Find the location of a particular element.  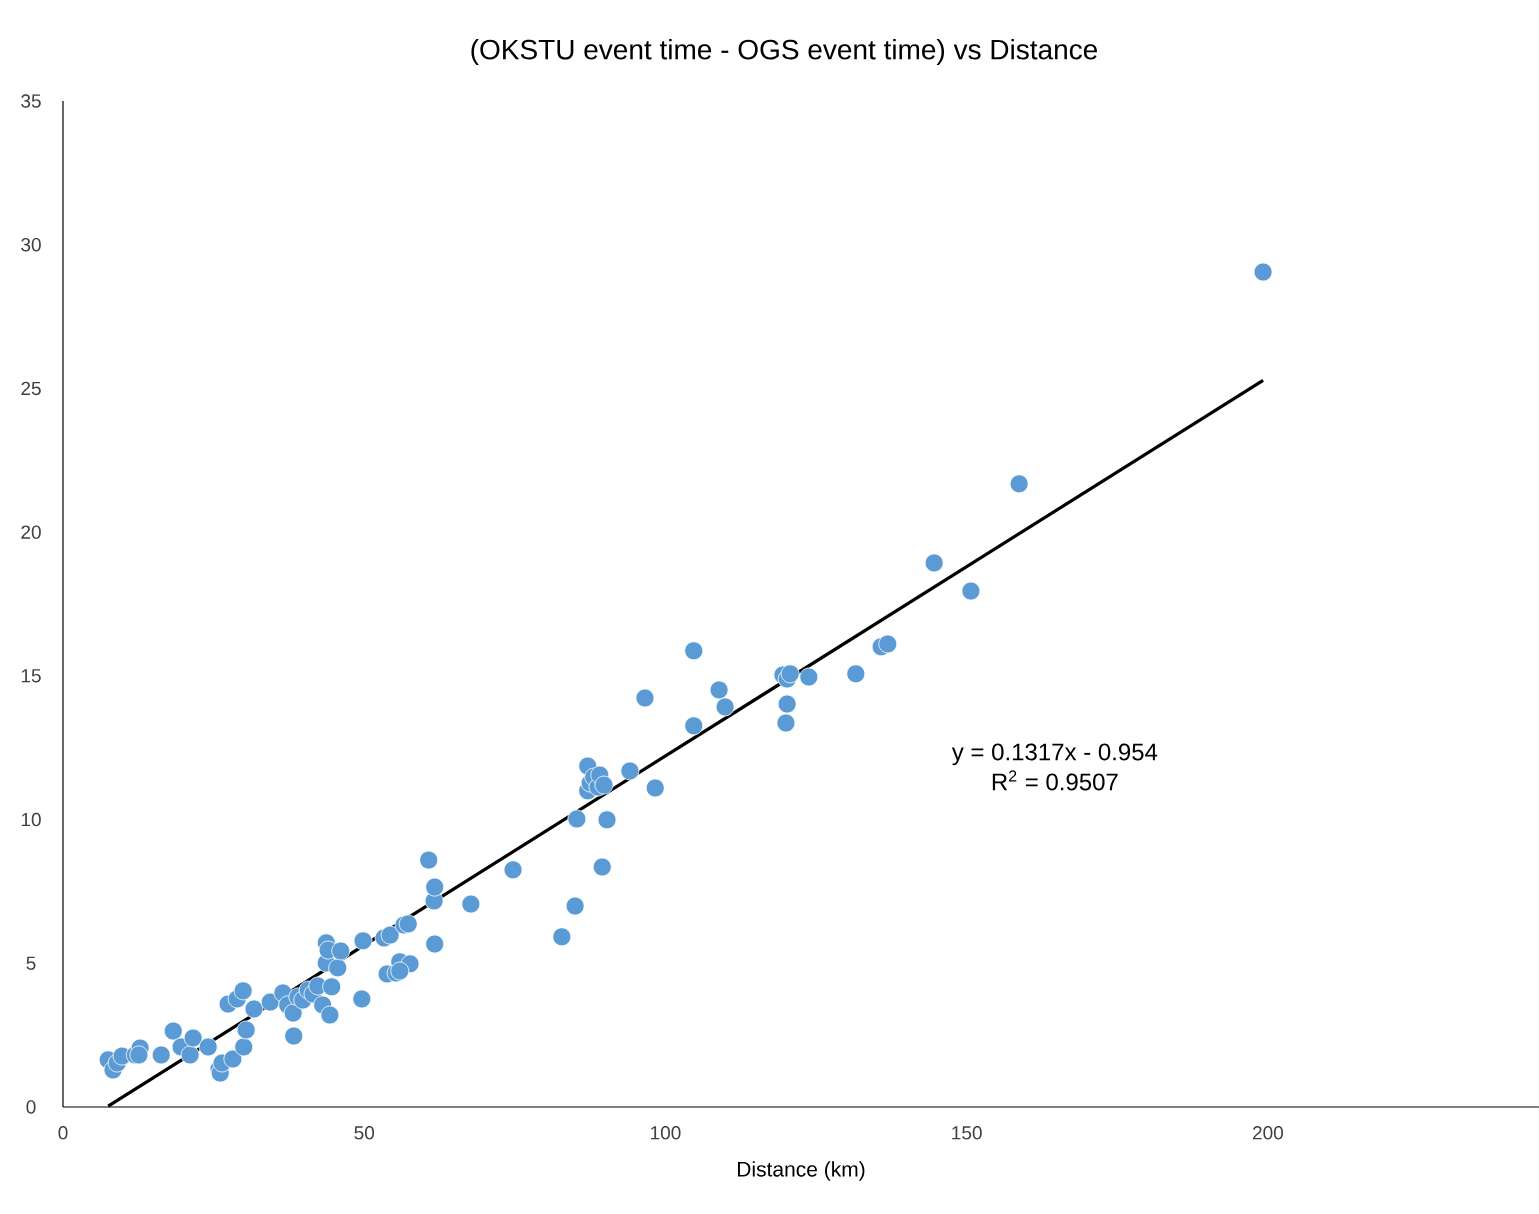

x-axis-title: Distance (km) is located at coordinates (801, 1171).